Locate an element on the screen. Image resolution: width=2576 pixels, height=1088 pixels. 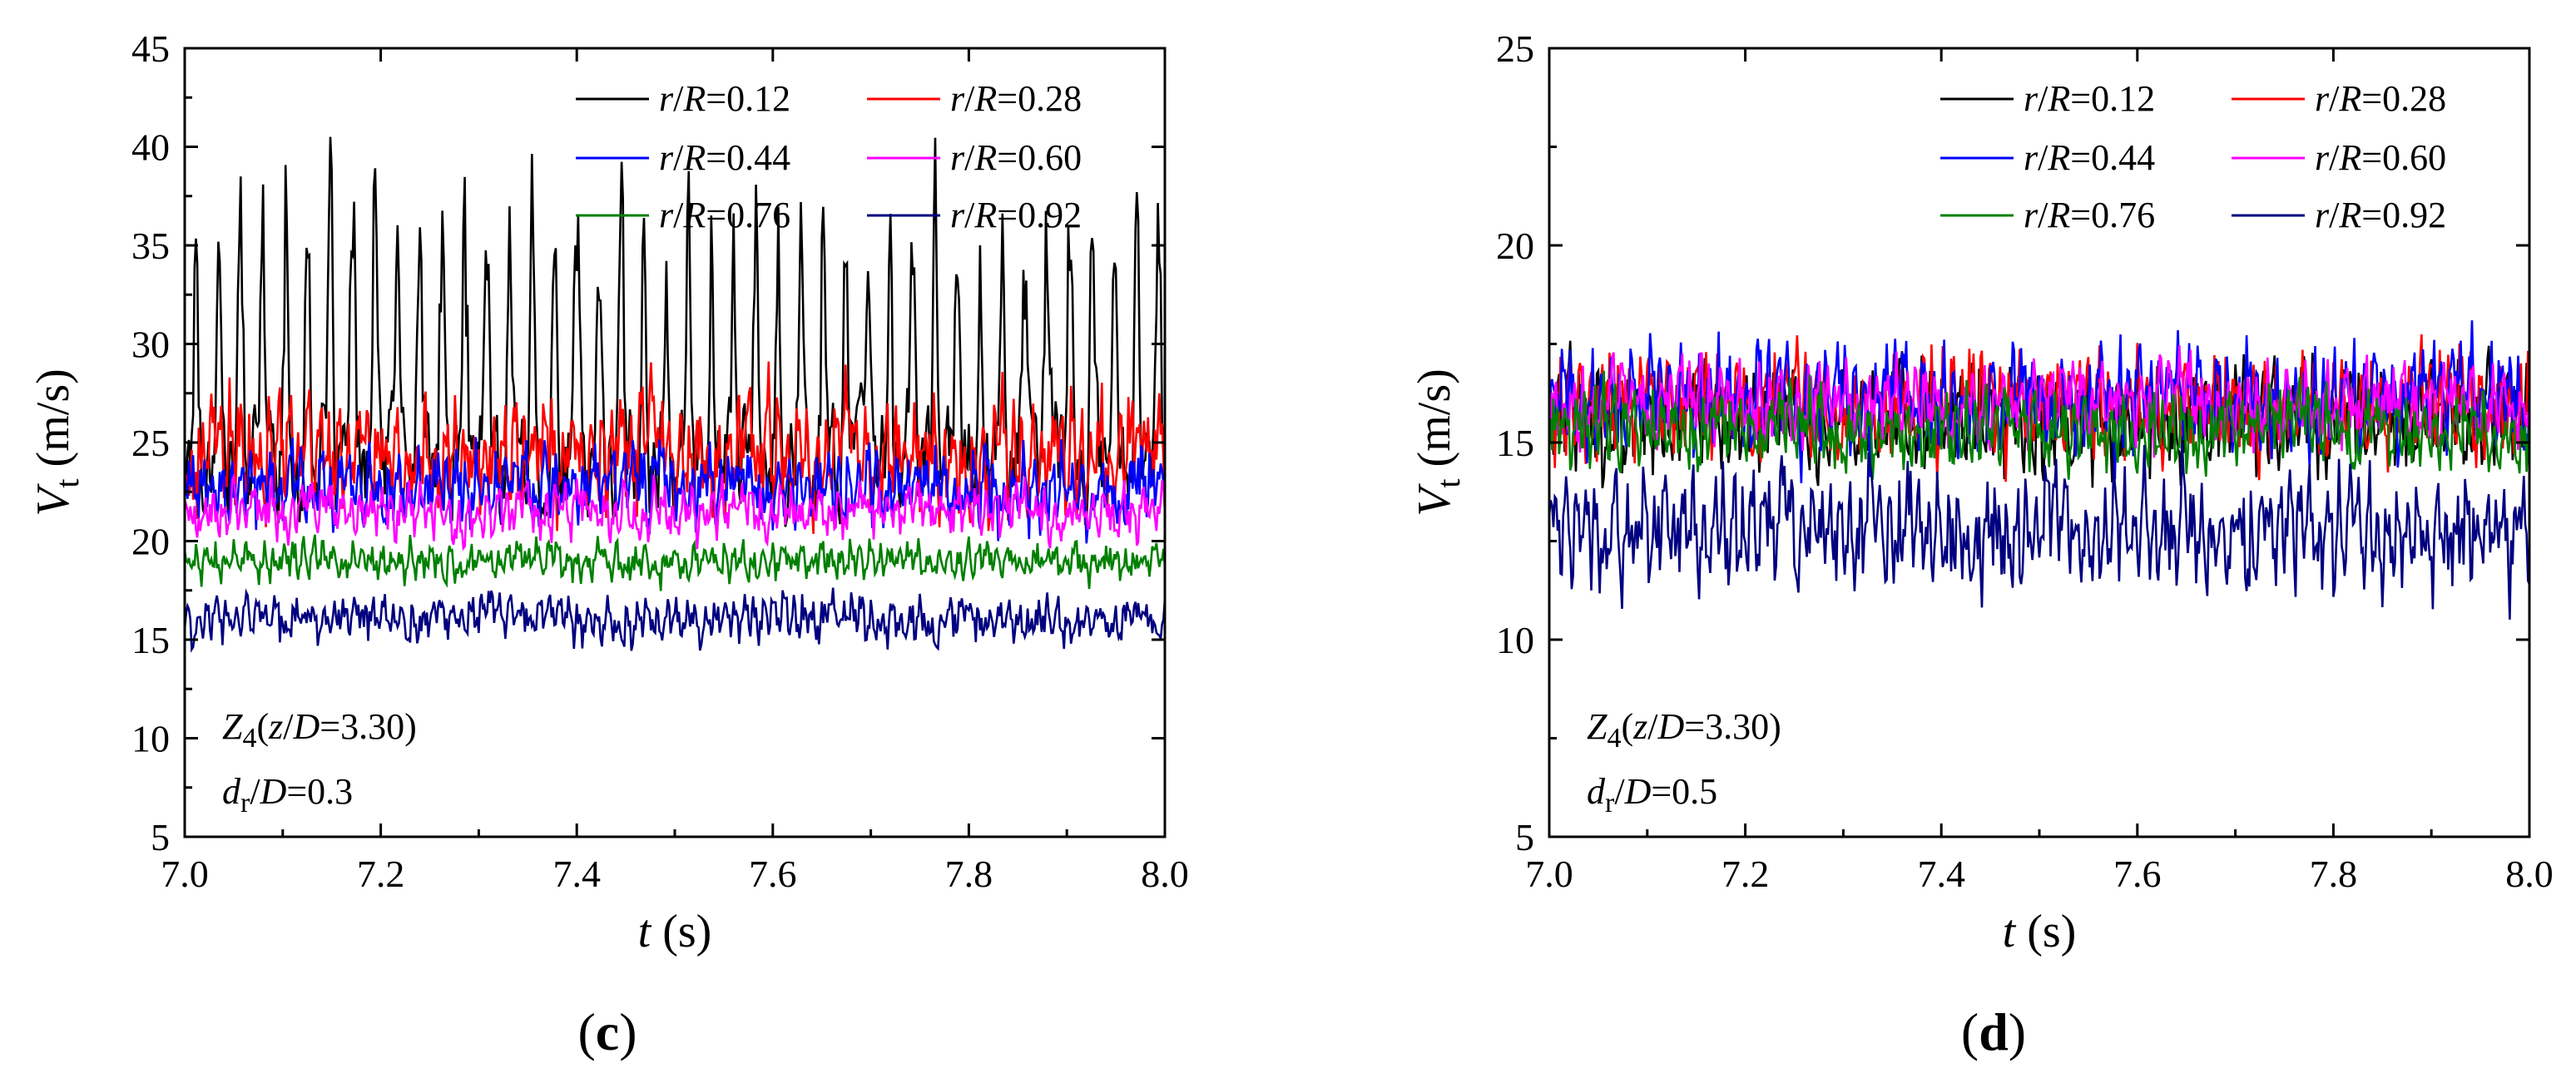
panel-label: (d) is located at coordinates (1994, 1031).